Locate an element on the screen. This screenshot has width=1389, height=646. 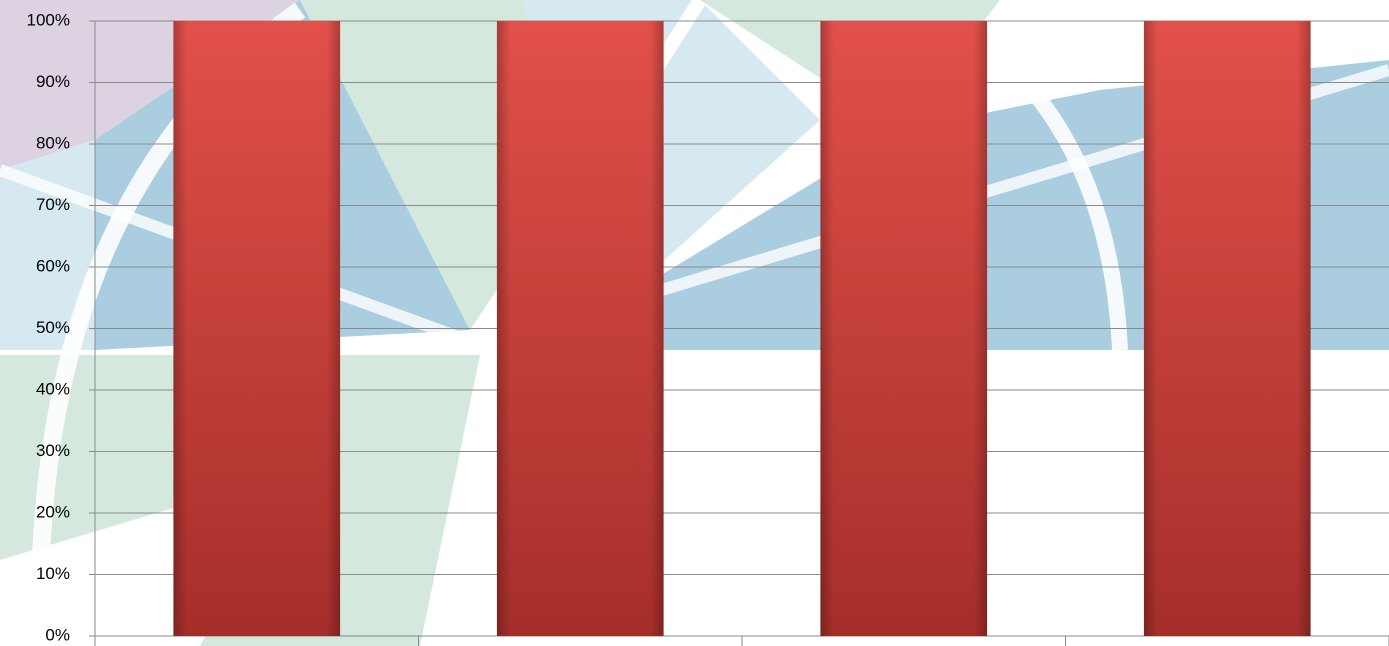
y-tick-label: 0% is located at coordinates (57, 634).